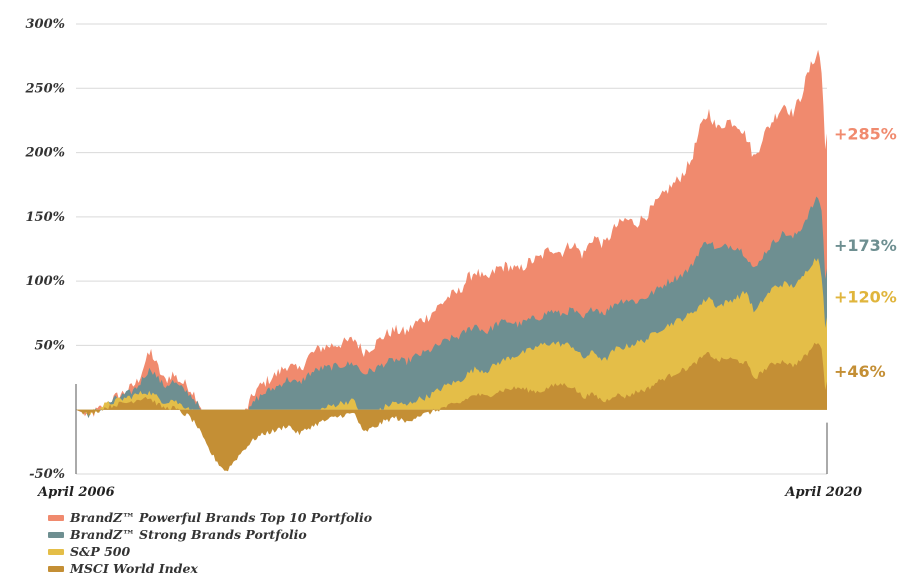 This screenshot has height=576, width=900. Describe the element at coordinates (451, 429) in the screenshot. I see `axes` at that location.